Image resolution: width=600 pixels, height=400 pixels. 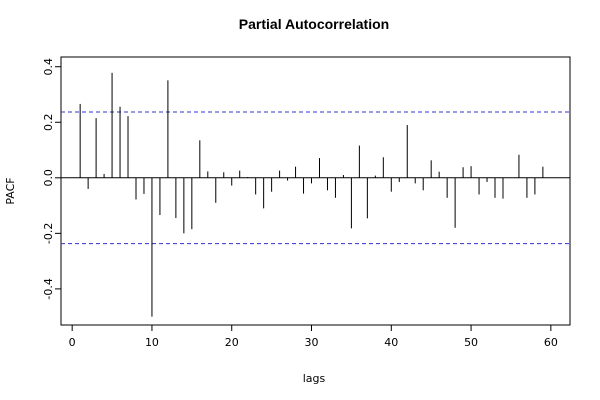 What do you see at coordinates (48, 123) in the screenshot?
I see `y-tick-label: 0.2` at bounding box center [48, 123].